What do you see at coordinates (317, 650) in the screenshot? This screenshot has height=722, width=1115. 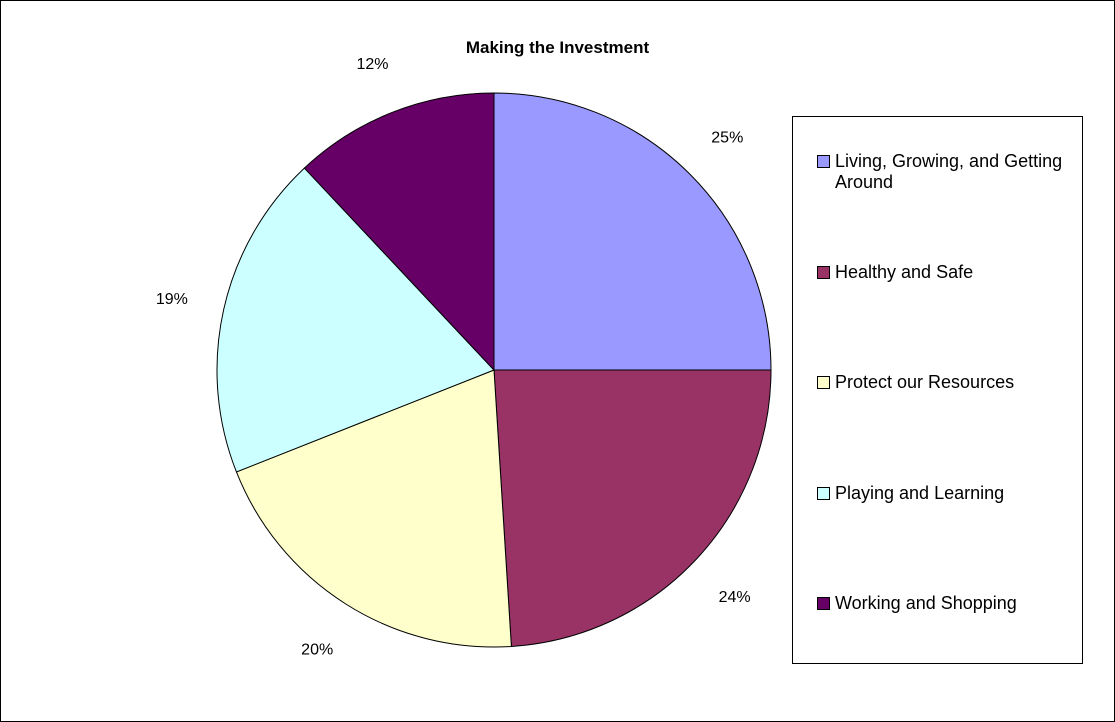 I see `slice-percent-label: 20%` at bounding box center [317, 650].